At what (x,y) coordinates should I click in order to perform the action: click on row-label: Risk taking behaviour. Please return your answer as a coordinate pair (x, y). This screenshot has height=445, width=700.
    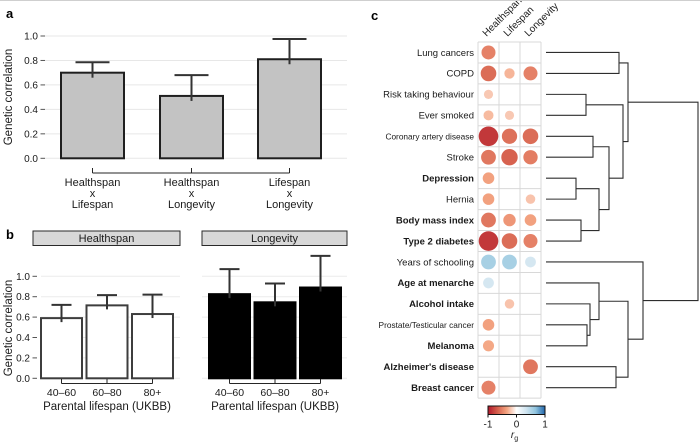
    Looking at the image, I should click on (428, 95).